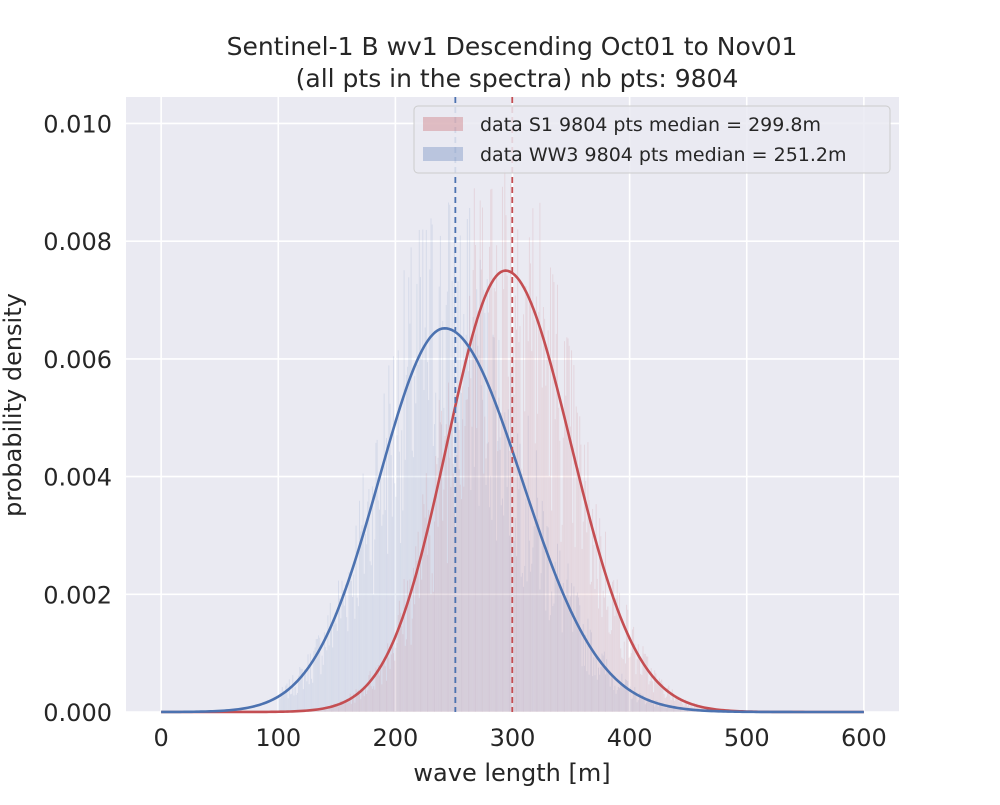 This screenshot has width=1000, height=805. I want to click on y-tick-label: 0.006, so click(77, 360).